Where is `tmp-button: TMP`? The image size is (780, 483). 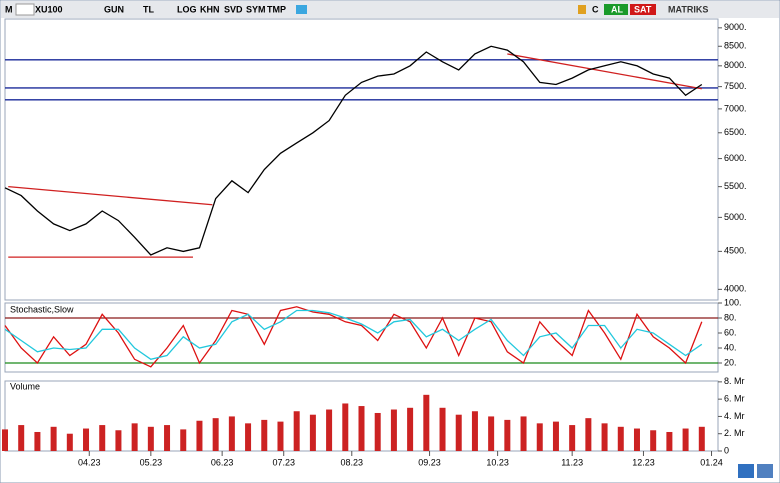 tmp-button: TMP is located at coordinates (276, 9).